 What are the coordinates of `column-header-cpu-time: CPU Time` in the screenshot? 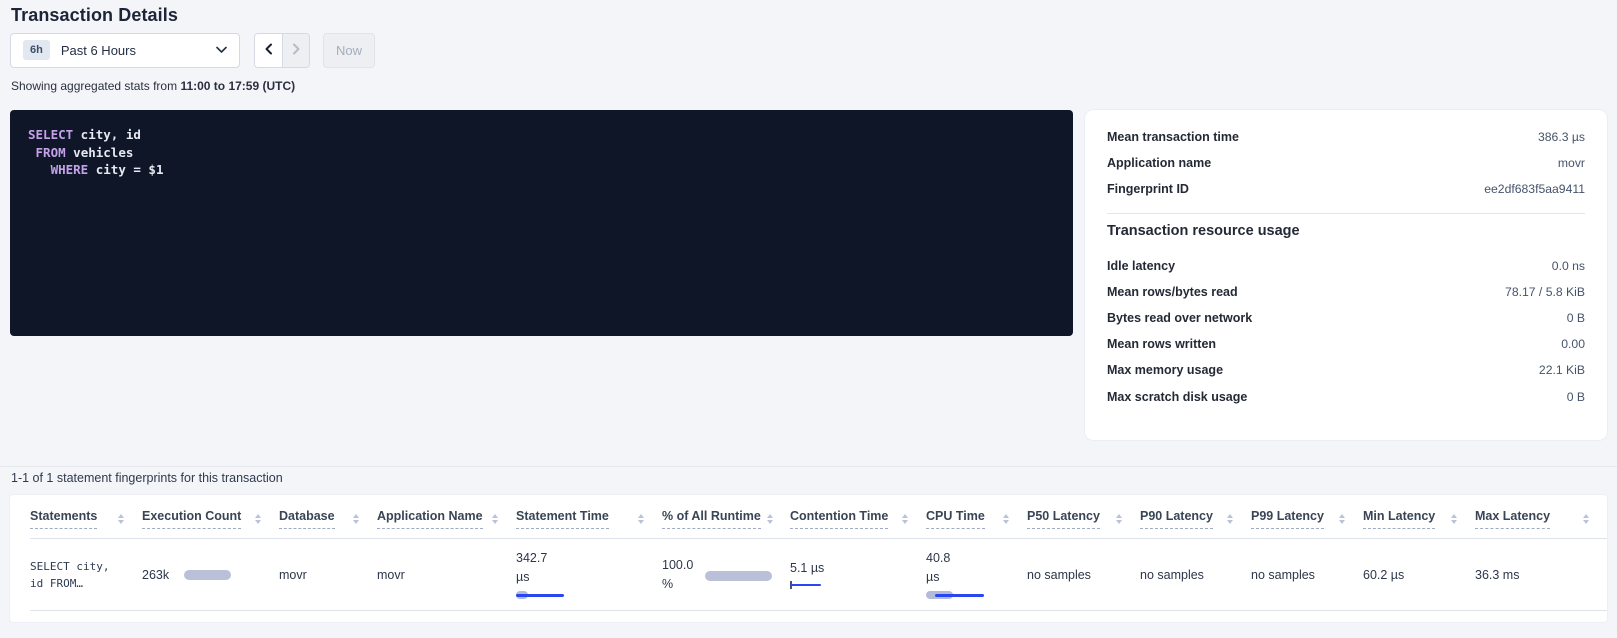 It's located at (976, 517).